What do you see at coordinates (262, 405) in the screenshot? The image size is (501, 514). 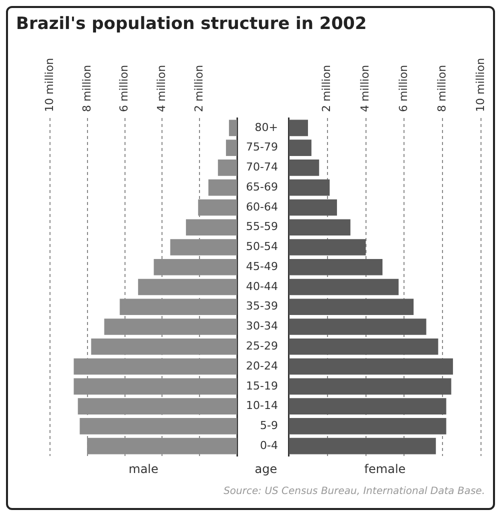 I see `y-tick-label: 10-14` at bounding box center [262, 405].